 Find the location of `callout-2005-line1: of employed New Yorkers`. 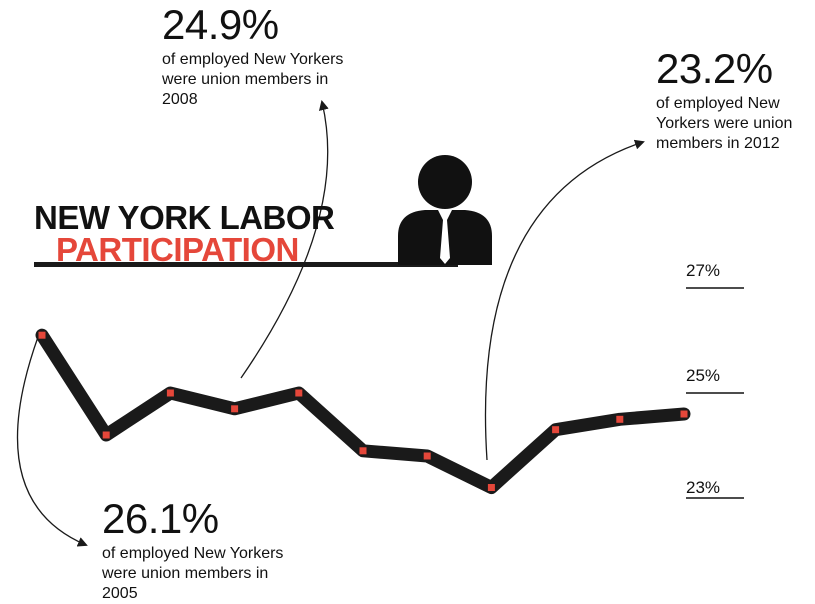

callout-2005-line1: of employed New Yorkers is located at coordinates (193, 553).